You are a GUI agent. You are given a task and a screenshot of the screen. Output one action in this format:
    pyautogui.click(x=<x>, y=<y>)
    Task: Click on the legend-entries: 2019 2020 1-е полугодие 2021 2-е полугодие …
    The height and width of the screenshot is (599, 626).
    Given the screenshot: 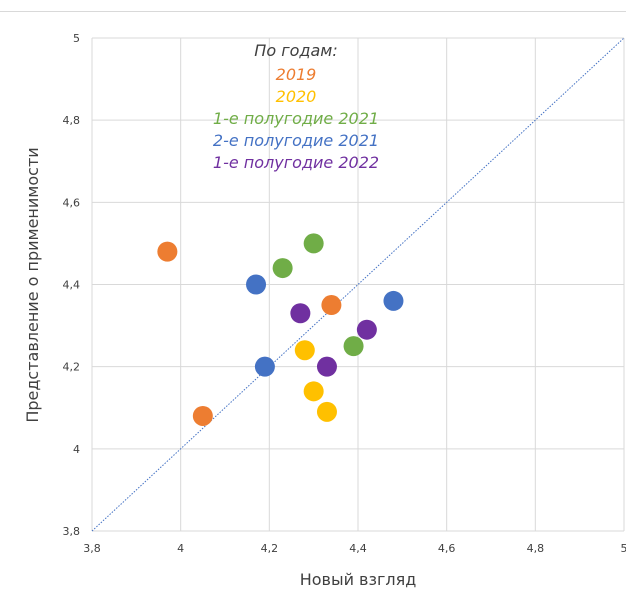 What is the action you would take?
    pyautogui.click(x=296, y=118)
    